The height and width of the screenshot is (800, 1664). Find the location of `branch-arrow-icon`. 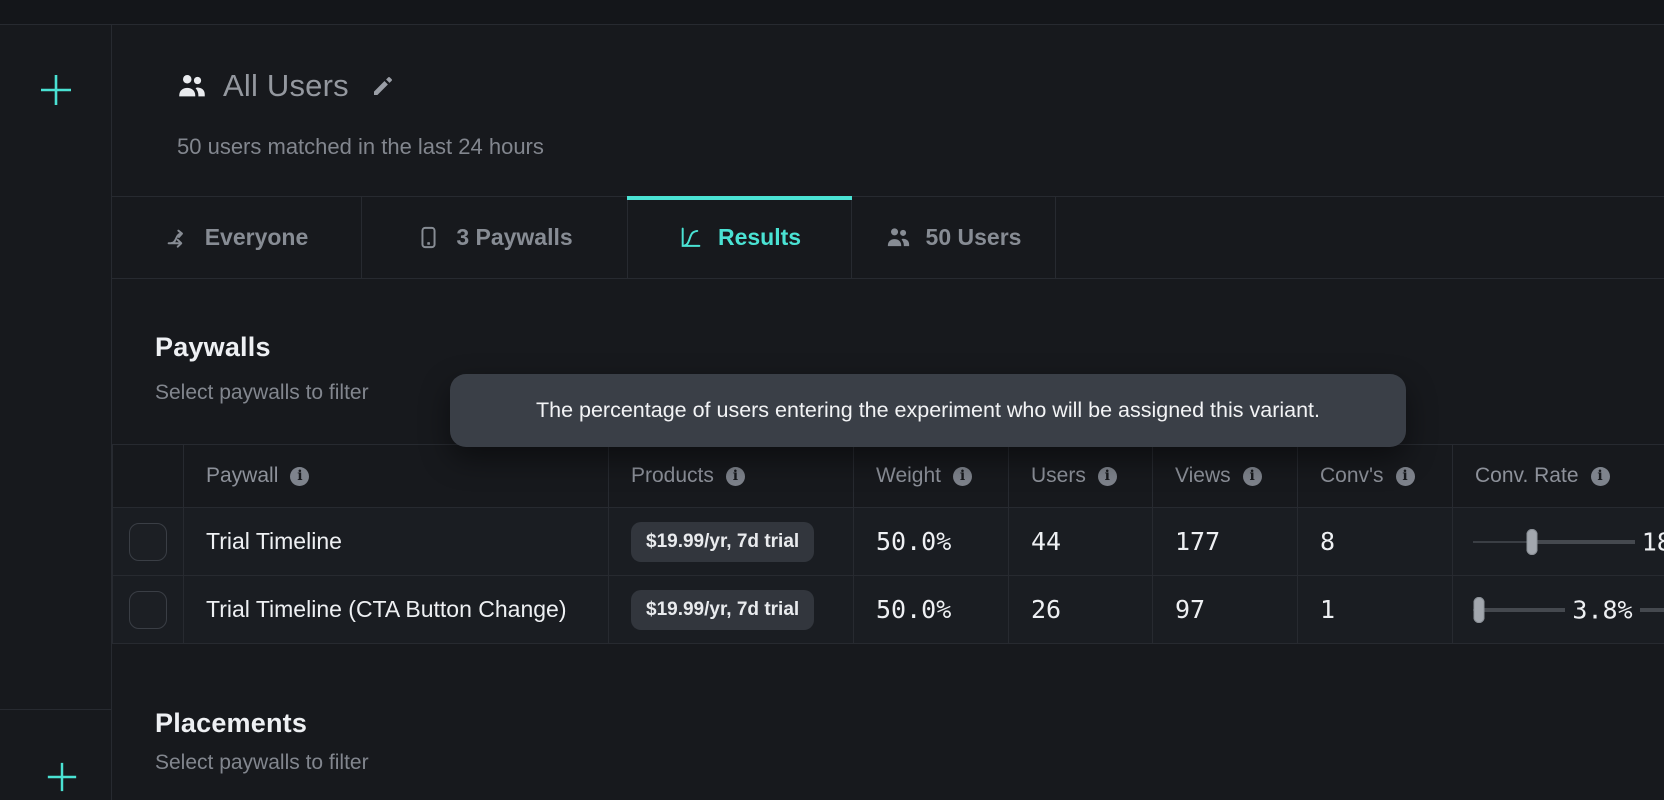

branch-arrow-icon is located at coordinates (175, 238).